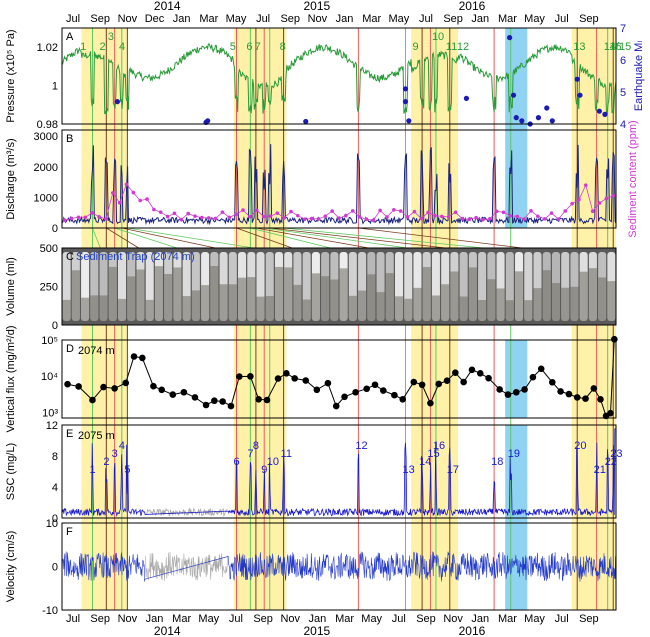  Describe the element at coordinates (49, 377) in the screenshot. I see `tick-label: 10⁴` at that location.